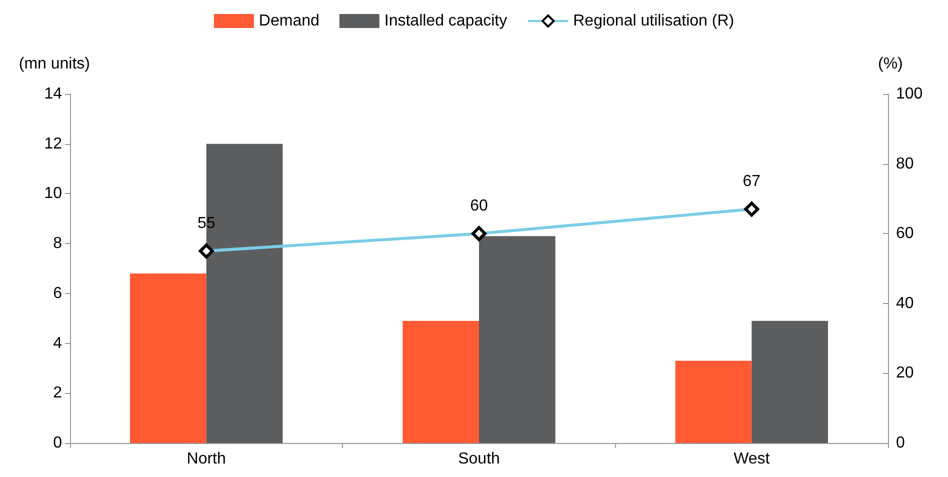 This screenshot has width=948, height=477. I want to click on y2-tick-label: 20, so click(905, 373).